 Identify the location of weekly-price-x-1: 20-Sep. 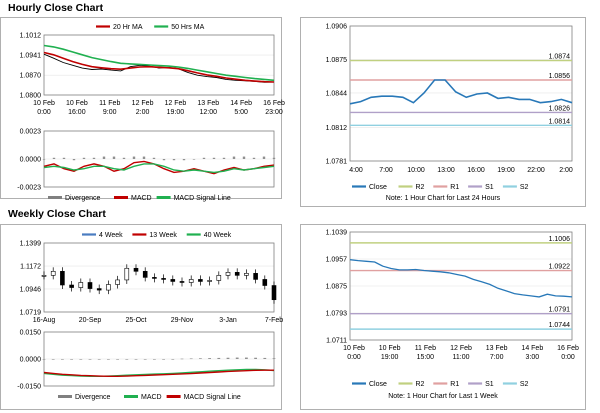
(90, 320).